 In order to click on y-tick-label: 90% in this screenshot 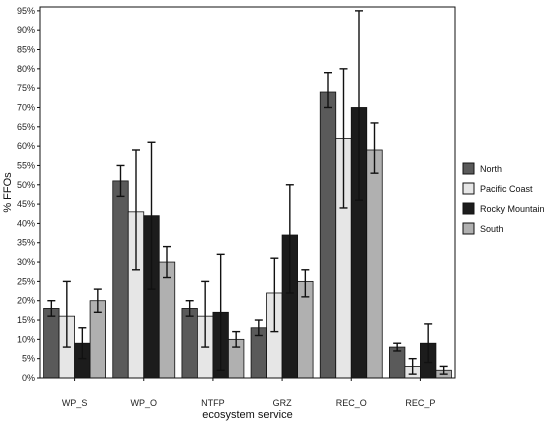, I will do `click(26, 30)`.